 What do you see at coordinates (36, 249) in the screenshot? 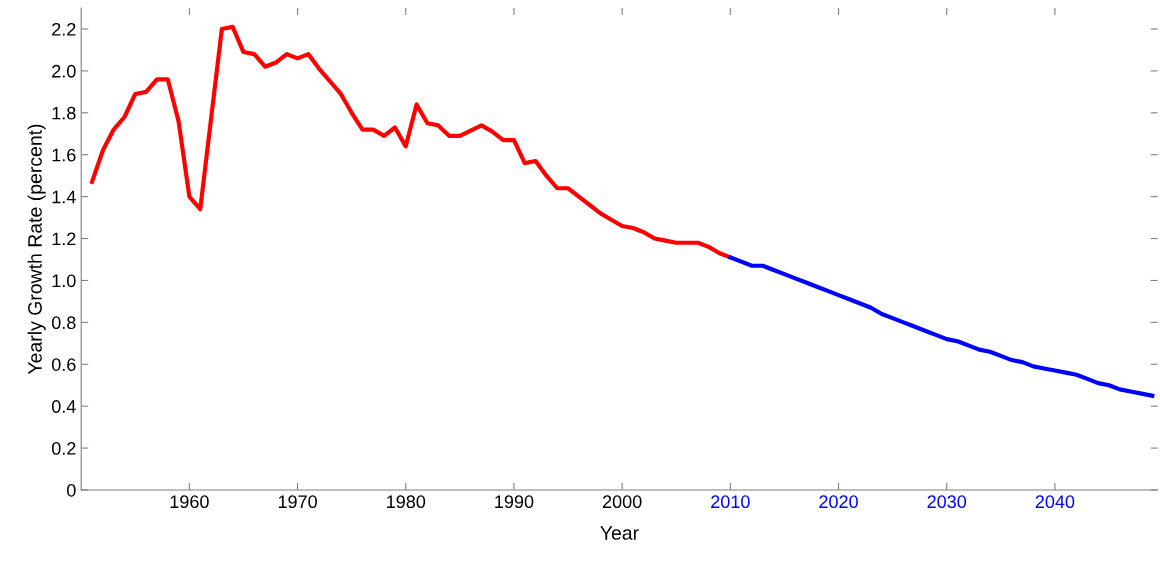
I see `y-axis-title: Yearly Growth Rate (percent)` at bounding box center [36, 249].